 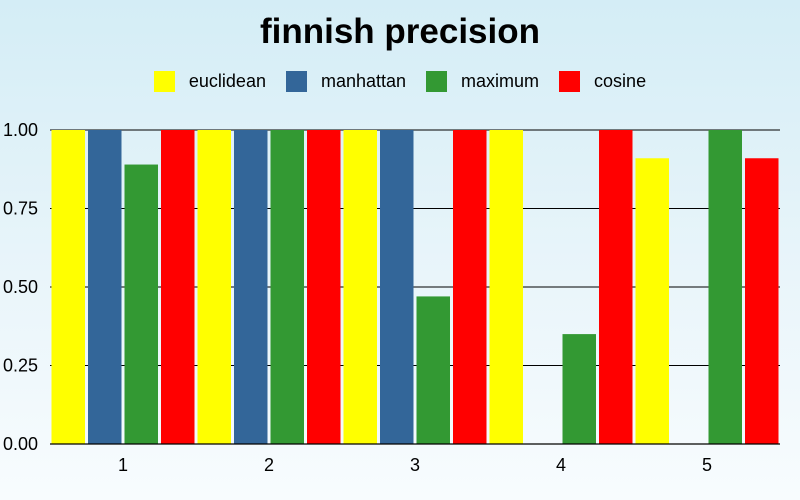 I want to click on chart-title: finnish precision, so click(x=400, y=31).